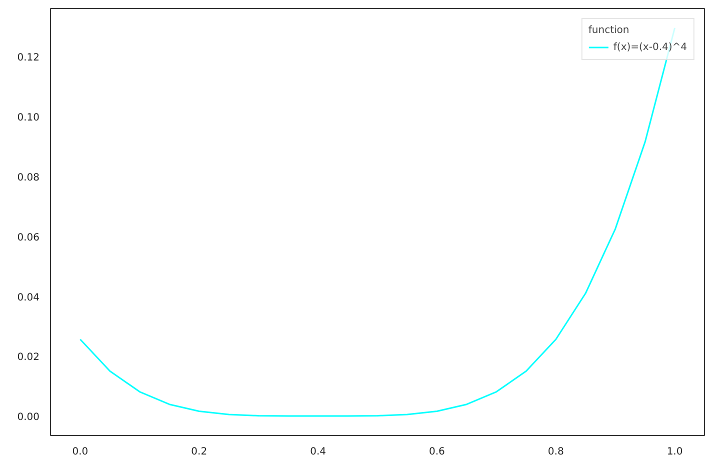 This screenshot has height=465, width=710. I want to click on x-tick-label: 0.4, so click(318, 452).